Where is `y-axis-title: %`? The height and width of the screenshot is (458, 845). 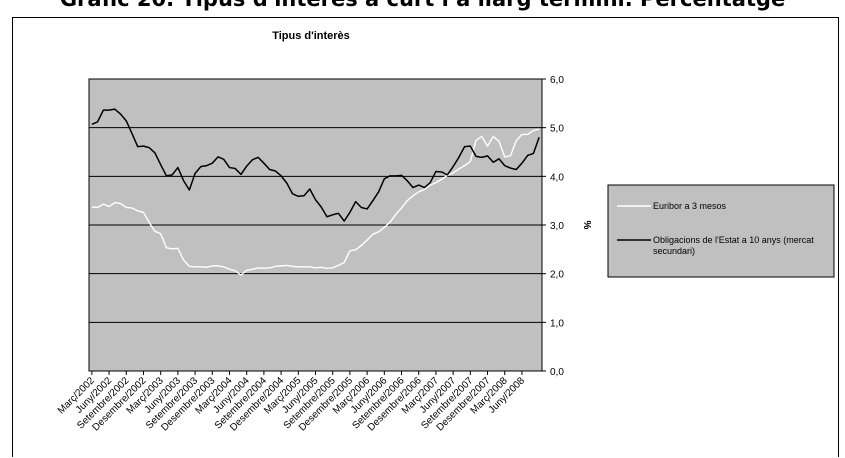
y-axis-title: % is located at coordinates (586, 225).